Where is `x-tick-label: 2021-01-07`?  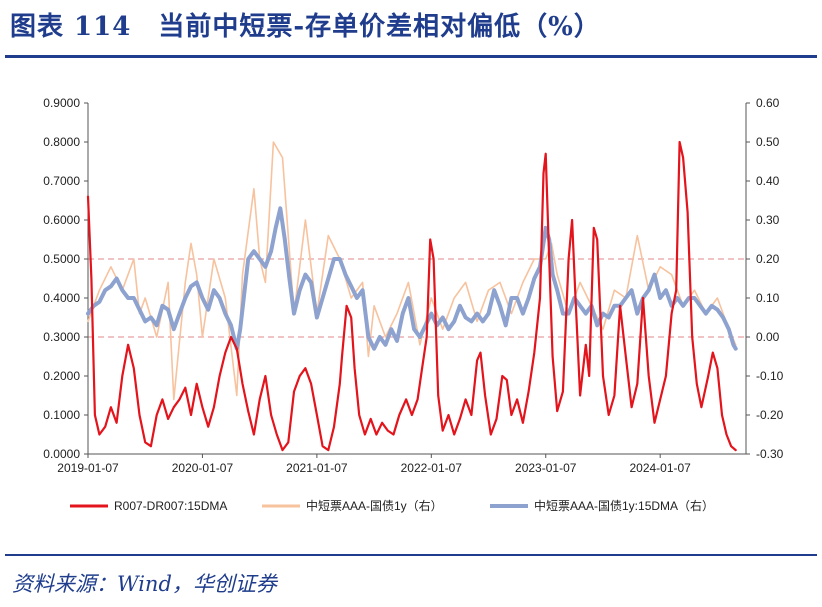
x-tick-label: 2021-01-07 is located at coordinates (317, 468).